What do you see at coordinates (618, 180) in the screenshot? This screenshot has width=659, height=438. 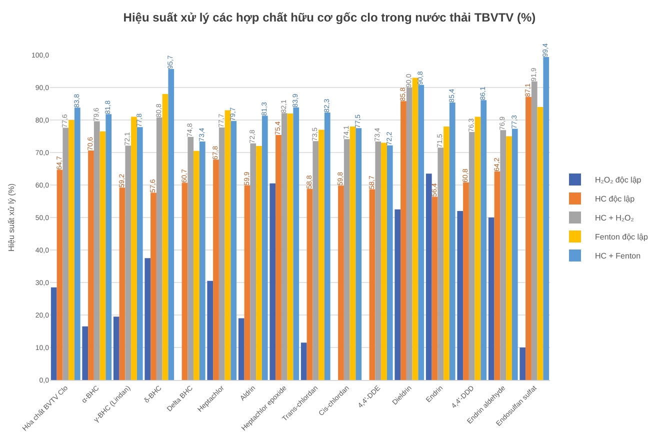 I see `legend-label: H₂O₂ độc lập` at bounding box center [618, 180].